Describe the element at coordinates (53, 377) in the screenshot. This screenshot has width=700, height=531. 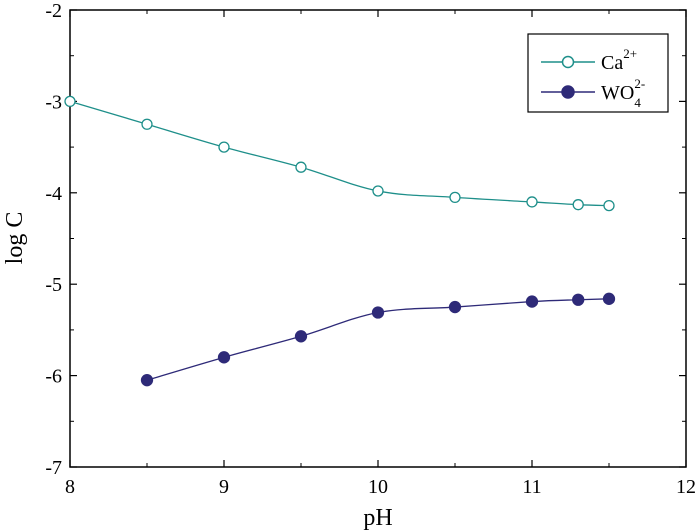
I see `y-tick-label: -6` at that location.